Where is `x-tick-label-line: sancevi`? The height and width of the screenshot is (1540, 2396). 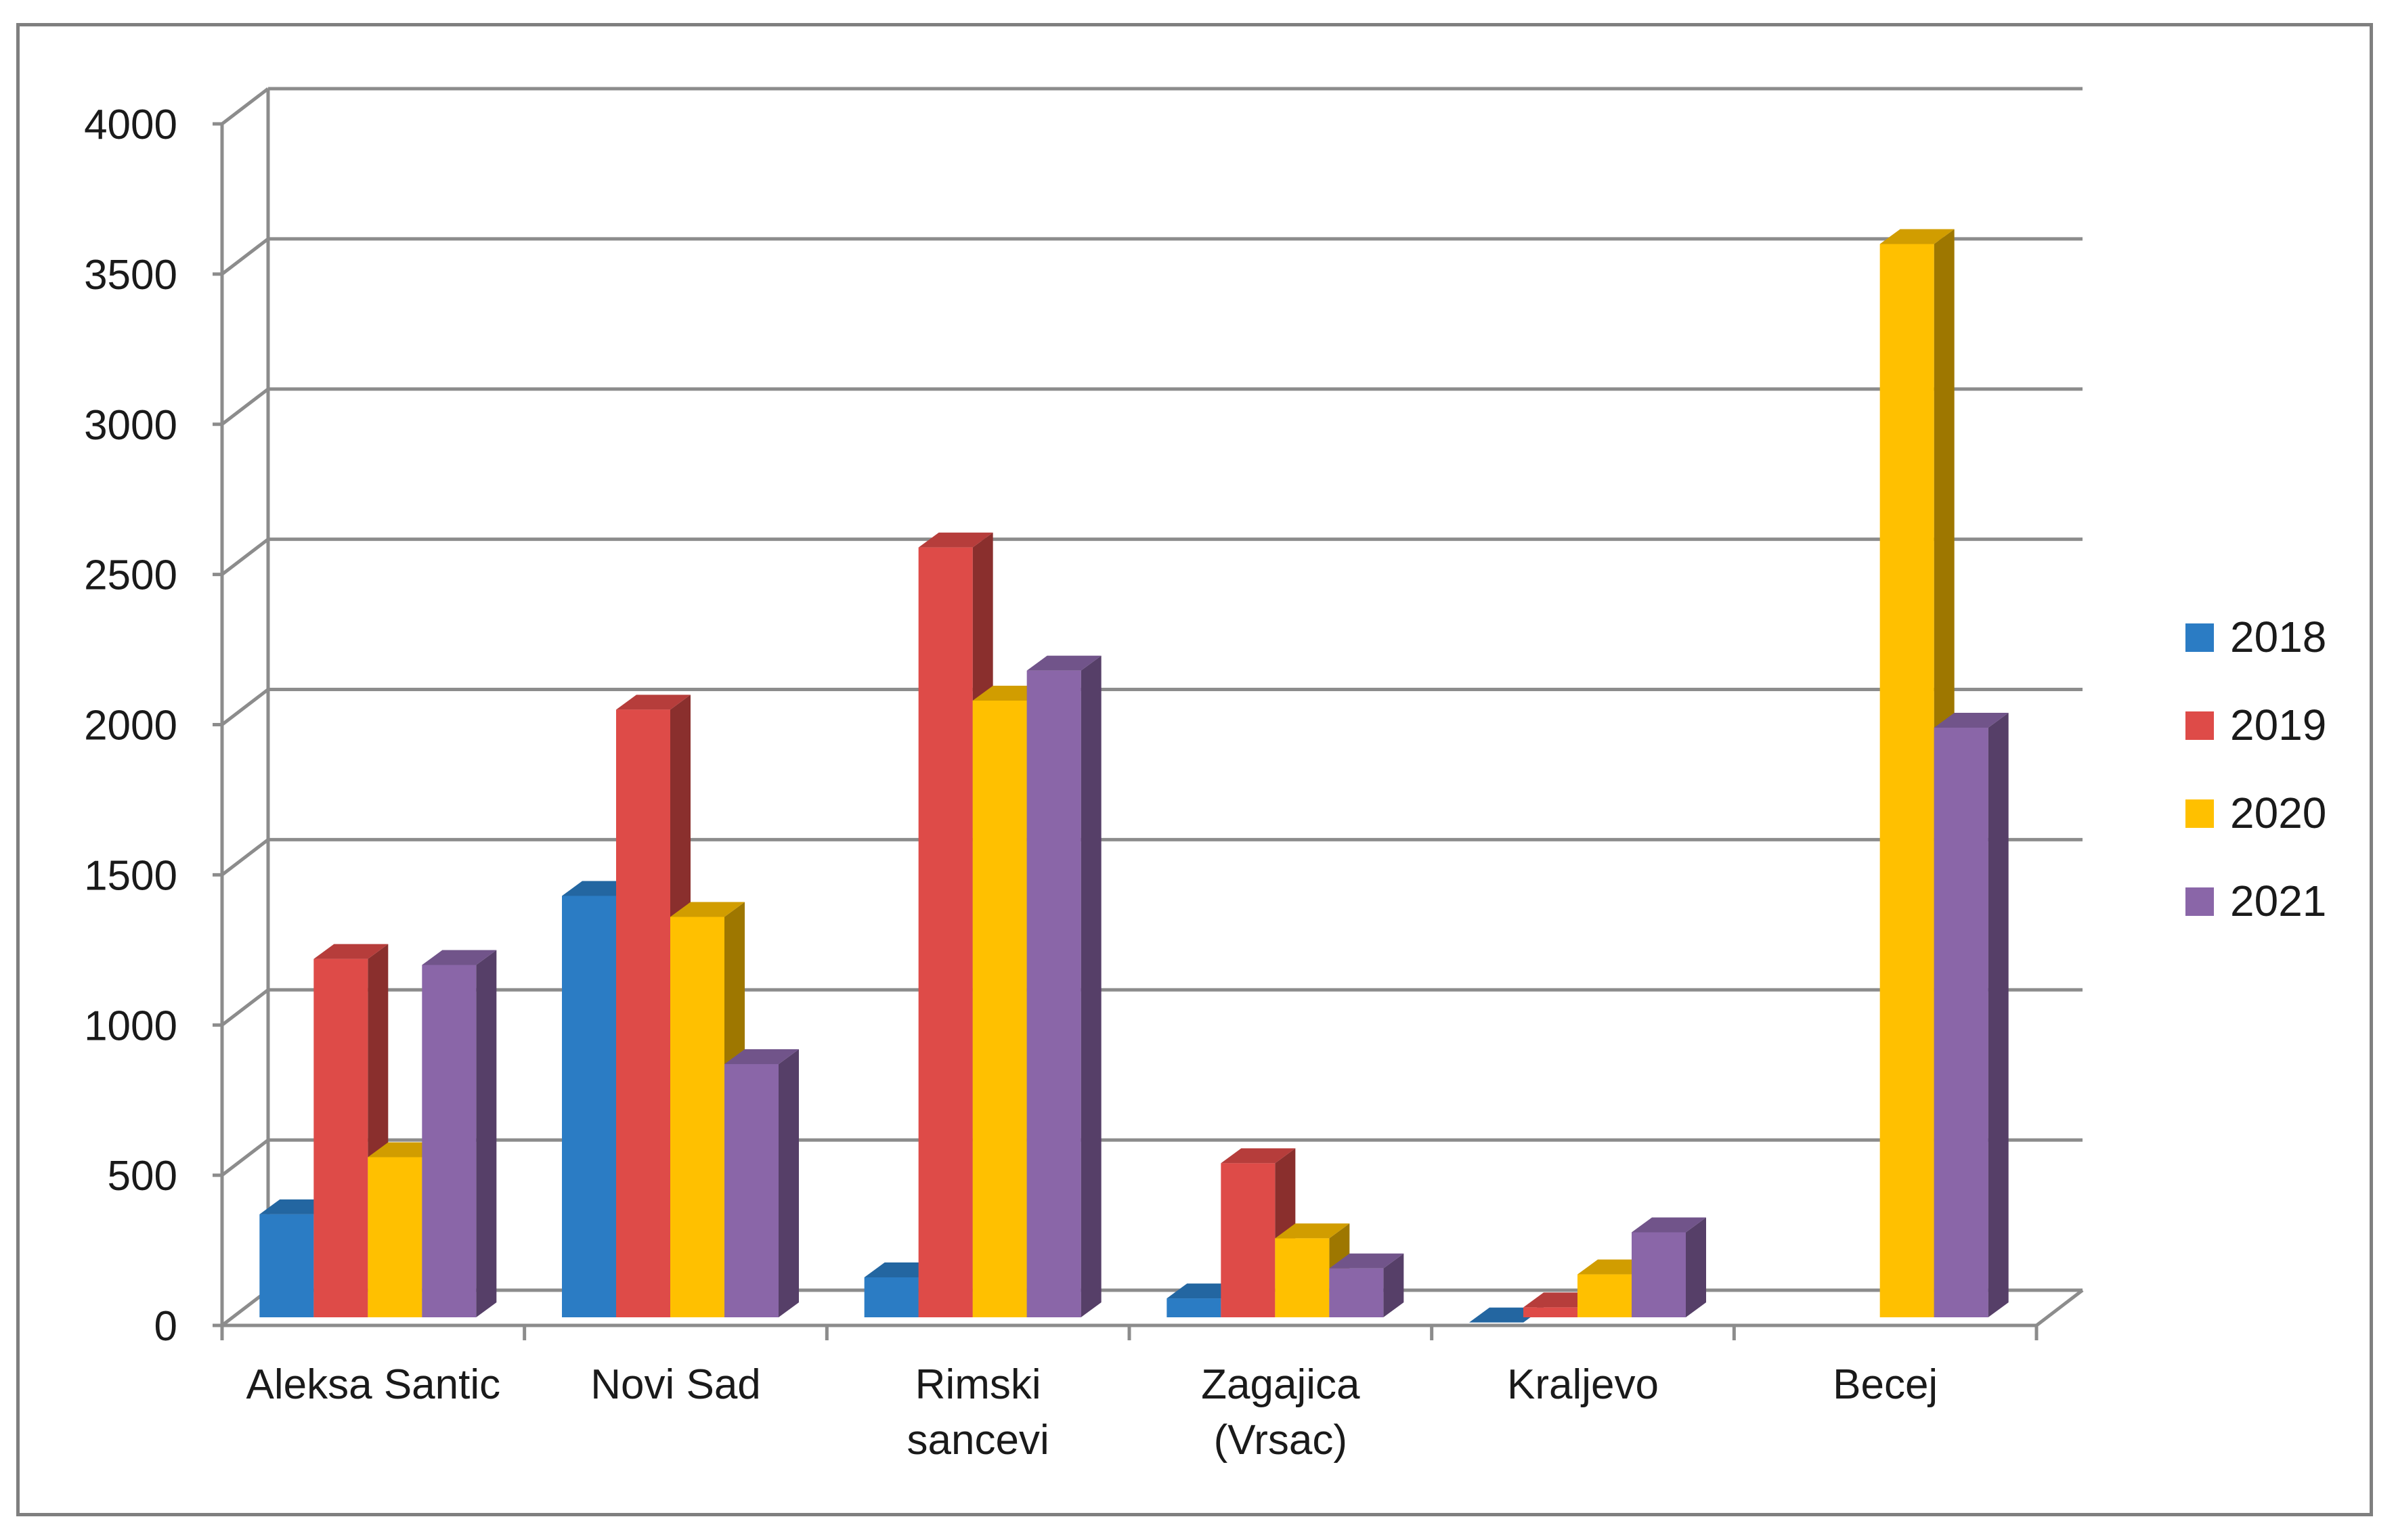 x-tick-label-line: sancevi is located at coordinates (978, 1440).